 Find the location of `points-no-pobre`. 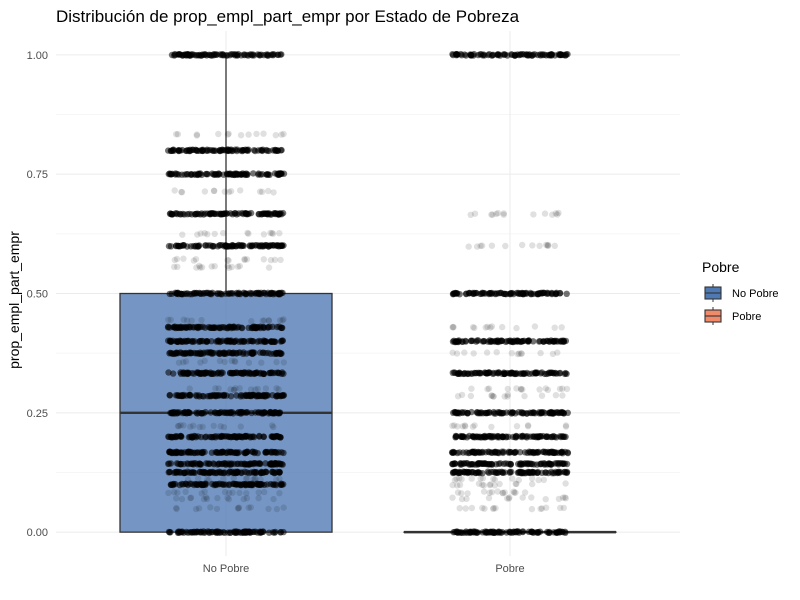

points-no-pobre is located at coordinates (226, 293).